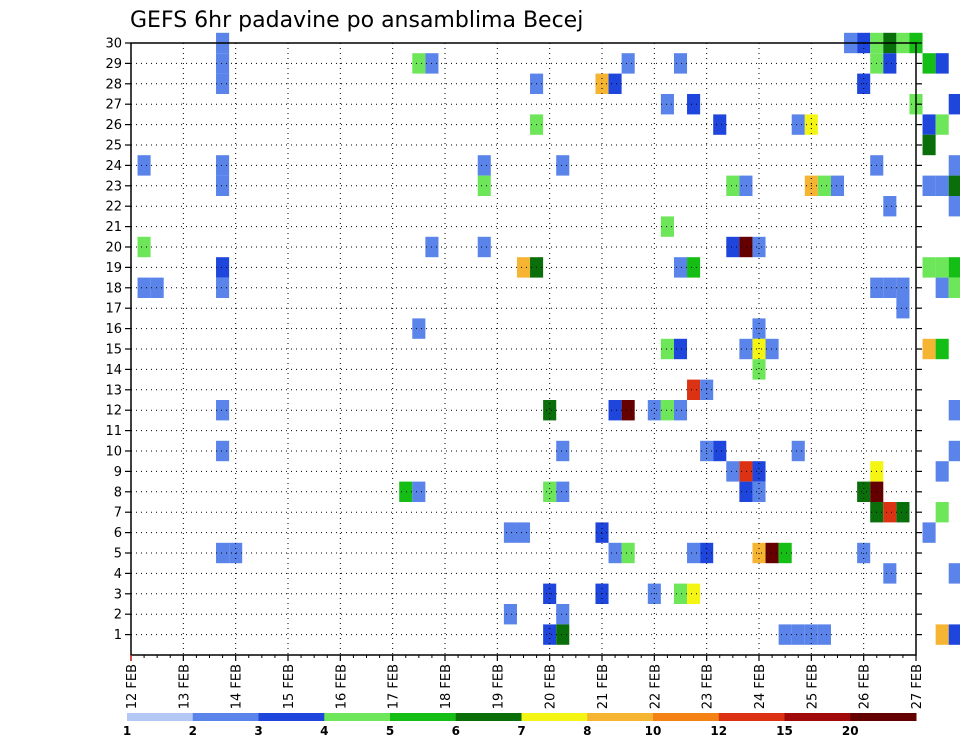 This screenshot has height=742, width=960. What do you see at coordinates (520, 725) in the screenshot?
I see `color-legend: 1 2 3 4 5 6 7 8 10 12 15 20` at bounding box center [520, 725].